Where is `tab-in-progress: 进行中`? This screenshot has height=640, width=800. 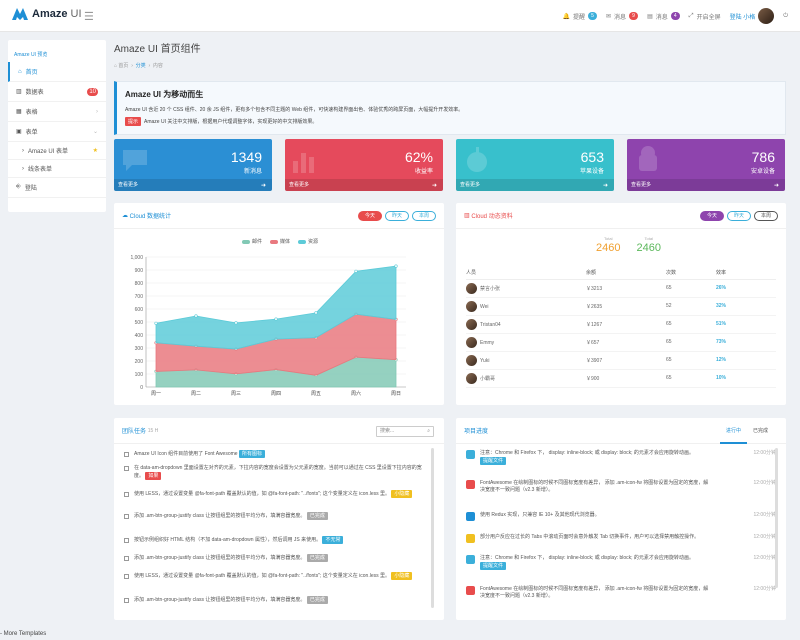
tab-in-progress: 进行中 is located at coordinates (733, 431).